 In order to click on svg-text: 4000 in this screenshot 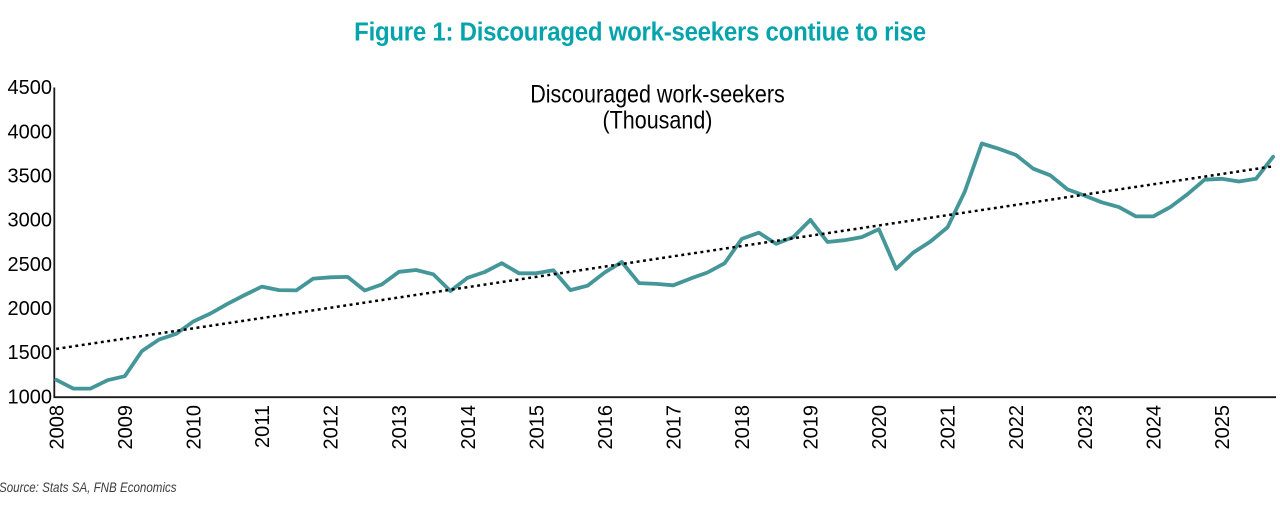, I will do `click(30, 132)`.